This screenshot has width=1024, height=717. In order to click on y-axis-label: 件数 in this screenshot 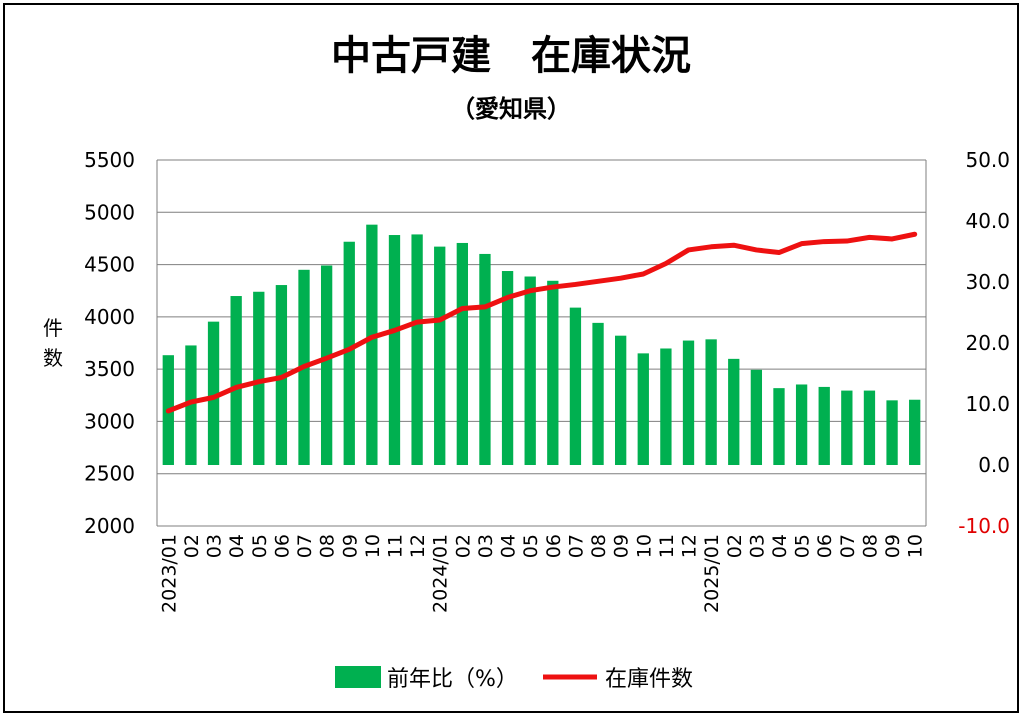, I will do `click(53, 343)`.